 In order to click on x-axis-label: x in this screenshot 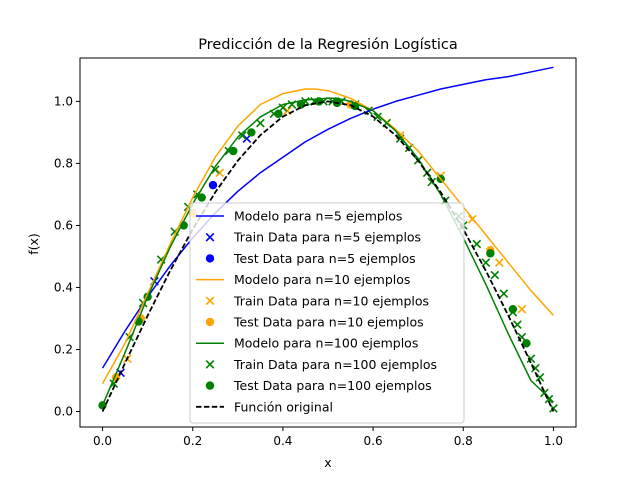, I will do `click(327, 462)`.